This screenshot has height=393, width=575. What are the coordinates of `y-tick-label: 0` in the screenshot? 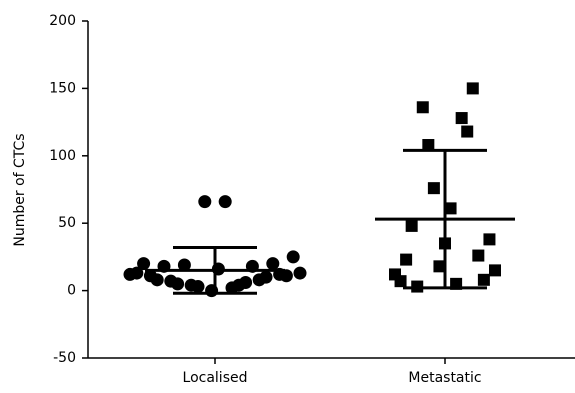 It's located at (71, 291).